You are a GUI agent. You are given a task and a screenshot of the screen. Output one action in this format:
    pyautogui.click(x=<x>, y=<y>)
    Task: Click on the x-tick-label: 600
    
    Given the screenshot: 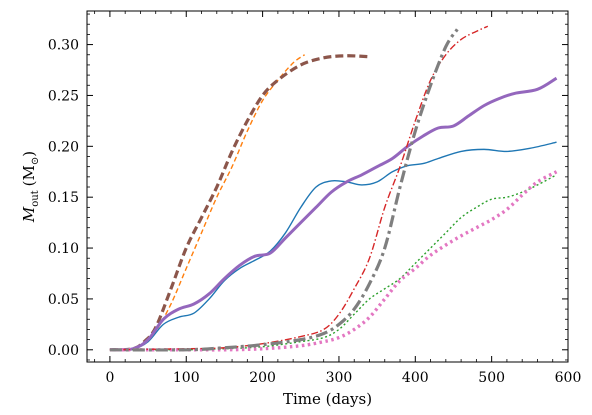 What is the action you would take?
    pyautogui.click(x=568, y=378)
    